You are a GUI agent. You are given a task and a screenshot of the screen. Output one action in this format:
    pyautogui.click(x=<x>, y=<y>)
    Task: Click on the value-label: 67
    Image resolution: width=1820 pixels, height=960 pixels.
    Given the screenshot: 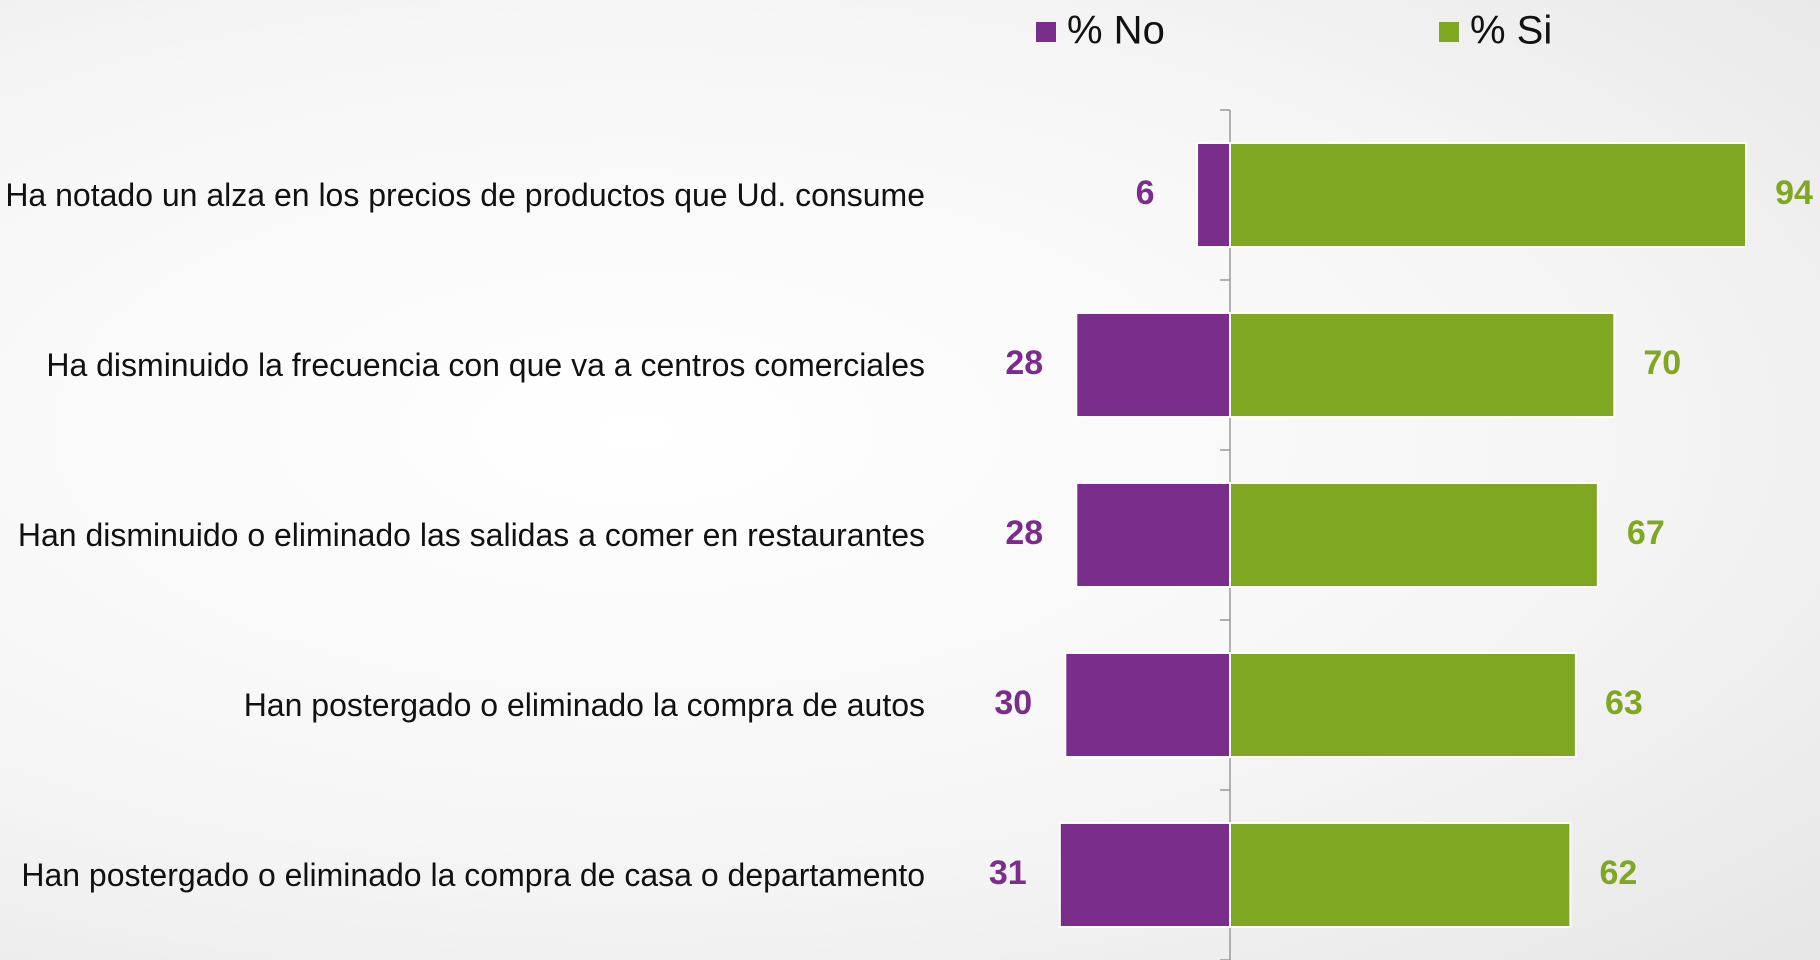 What is the action you would take?
    pyautogui.click(x=1646, y=533)
    